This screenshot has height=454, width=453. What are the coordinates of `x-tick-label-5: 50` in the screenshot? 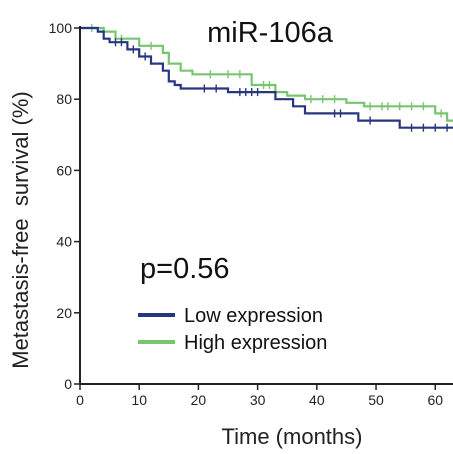 It's located at (376, 400).